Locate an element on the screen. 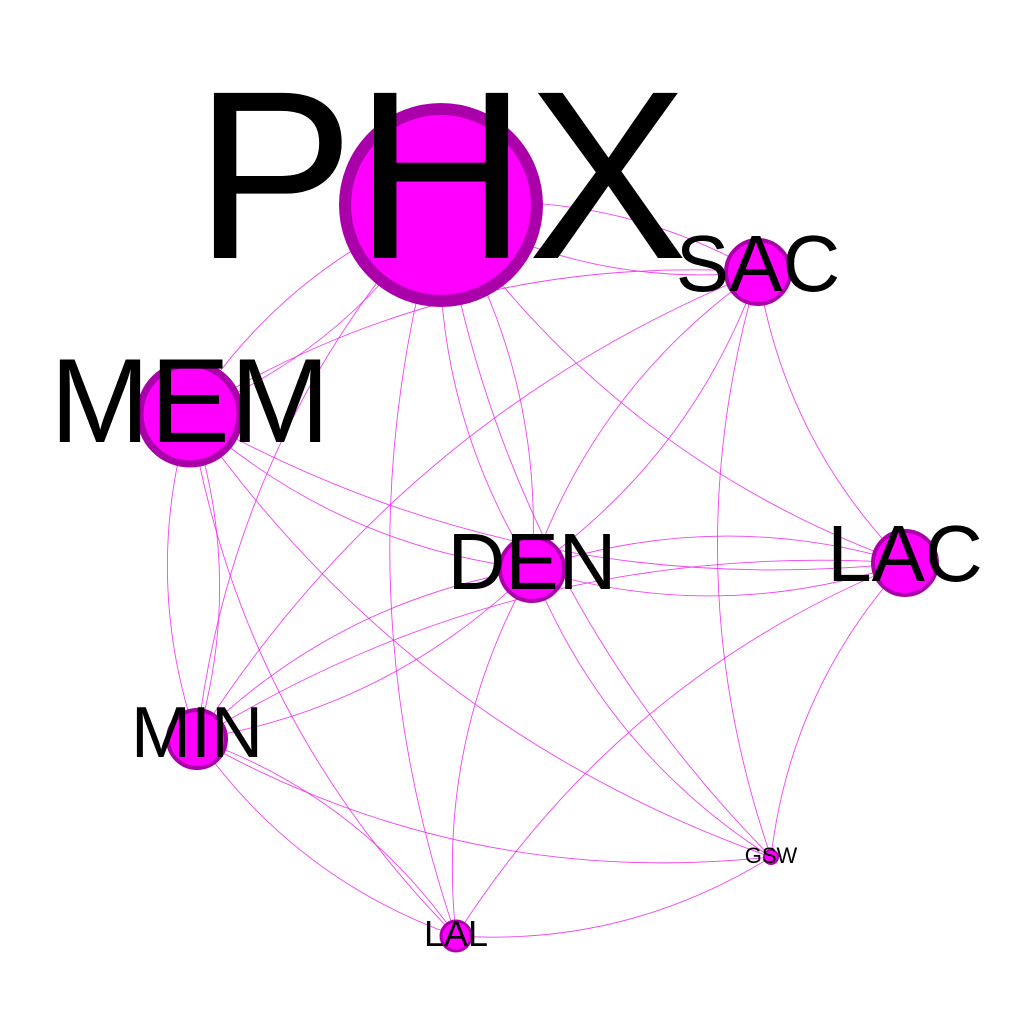  node-den: DEN is located at coordinates (532, 561).